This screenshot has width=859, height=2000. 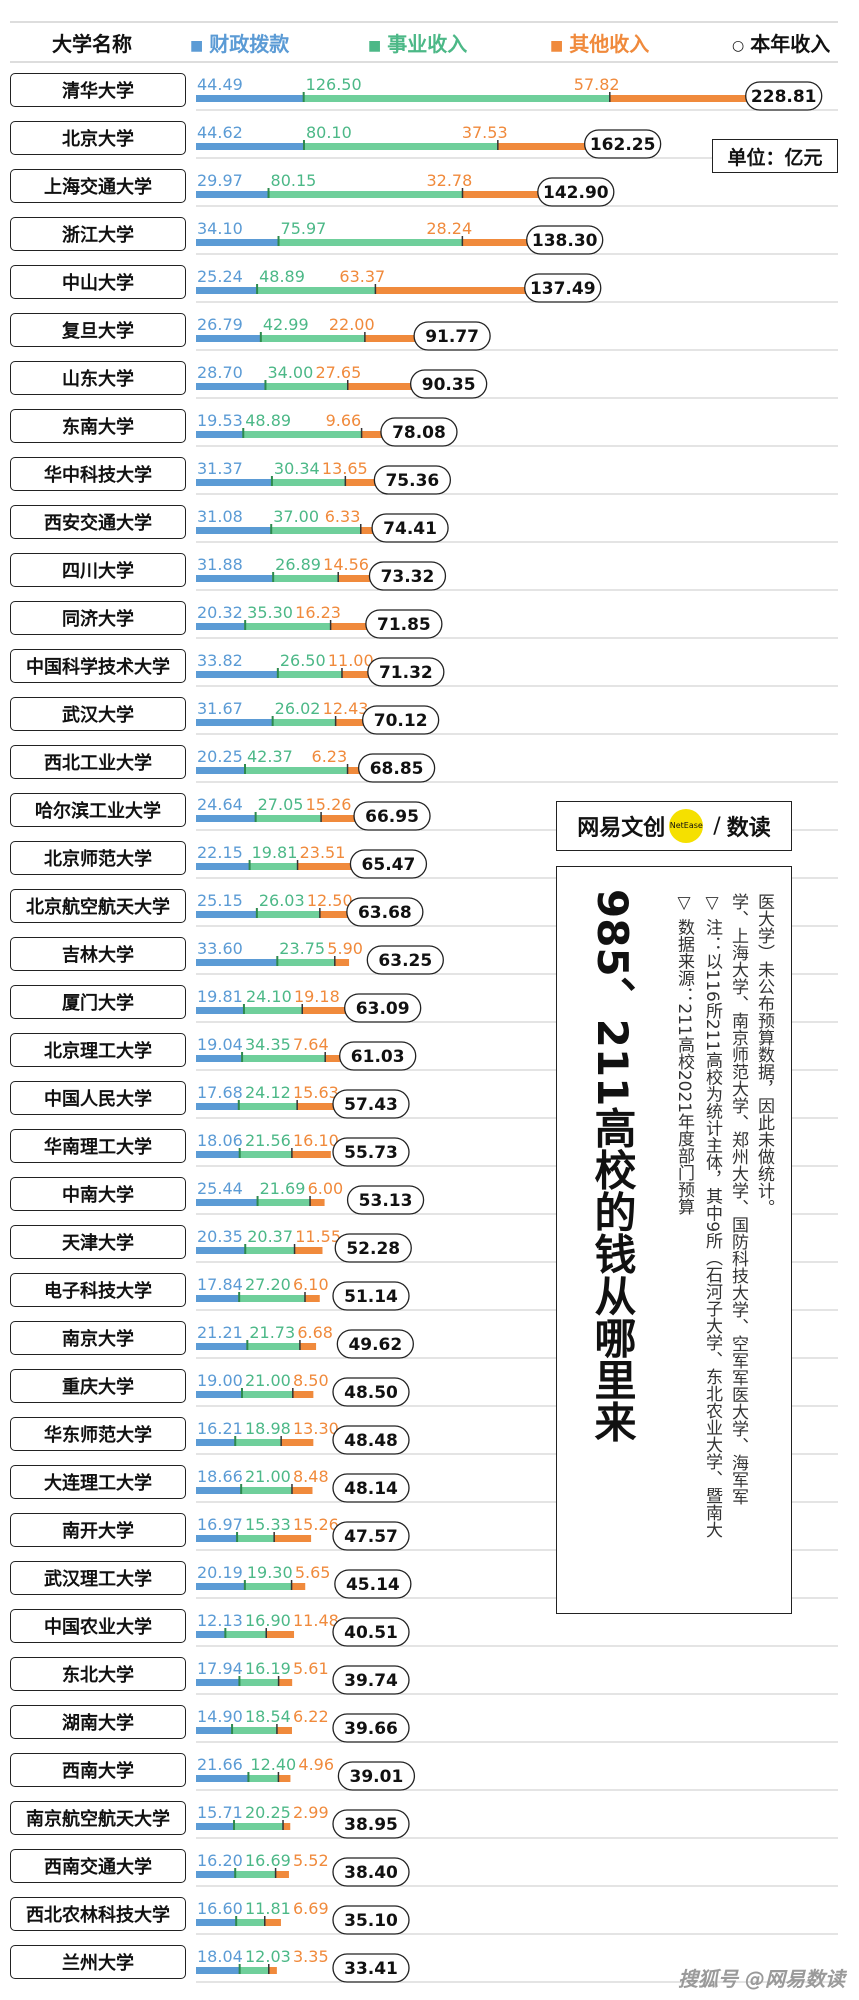 I want to click on label-fiscal: 17.84, so click(x=220, y=1284).